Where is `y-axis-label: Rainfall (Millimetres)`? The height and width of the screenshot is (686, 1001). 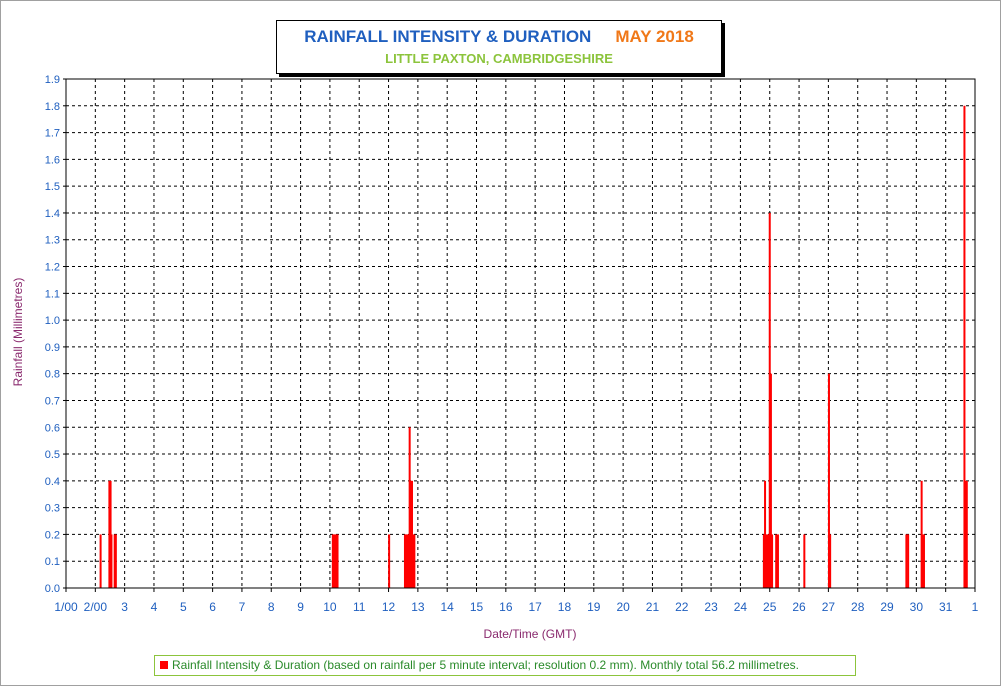
y-axis-label: Rainfall (Millimetres) is located at coordinates (18, 332).